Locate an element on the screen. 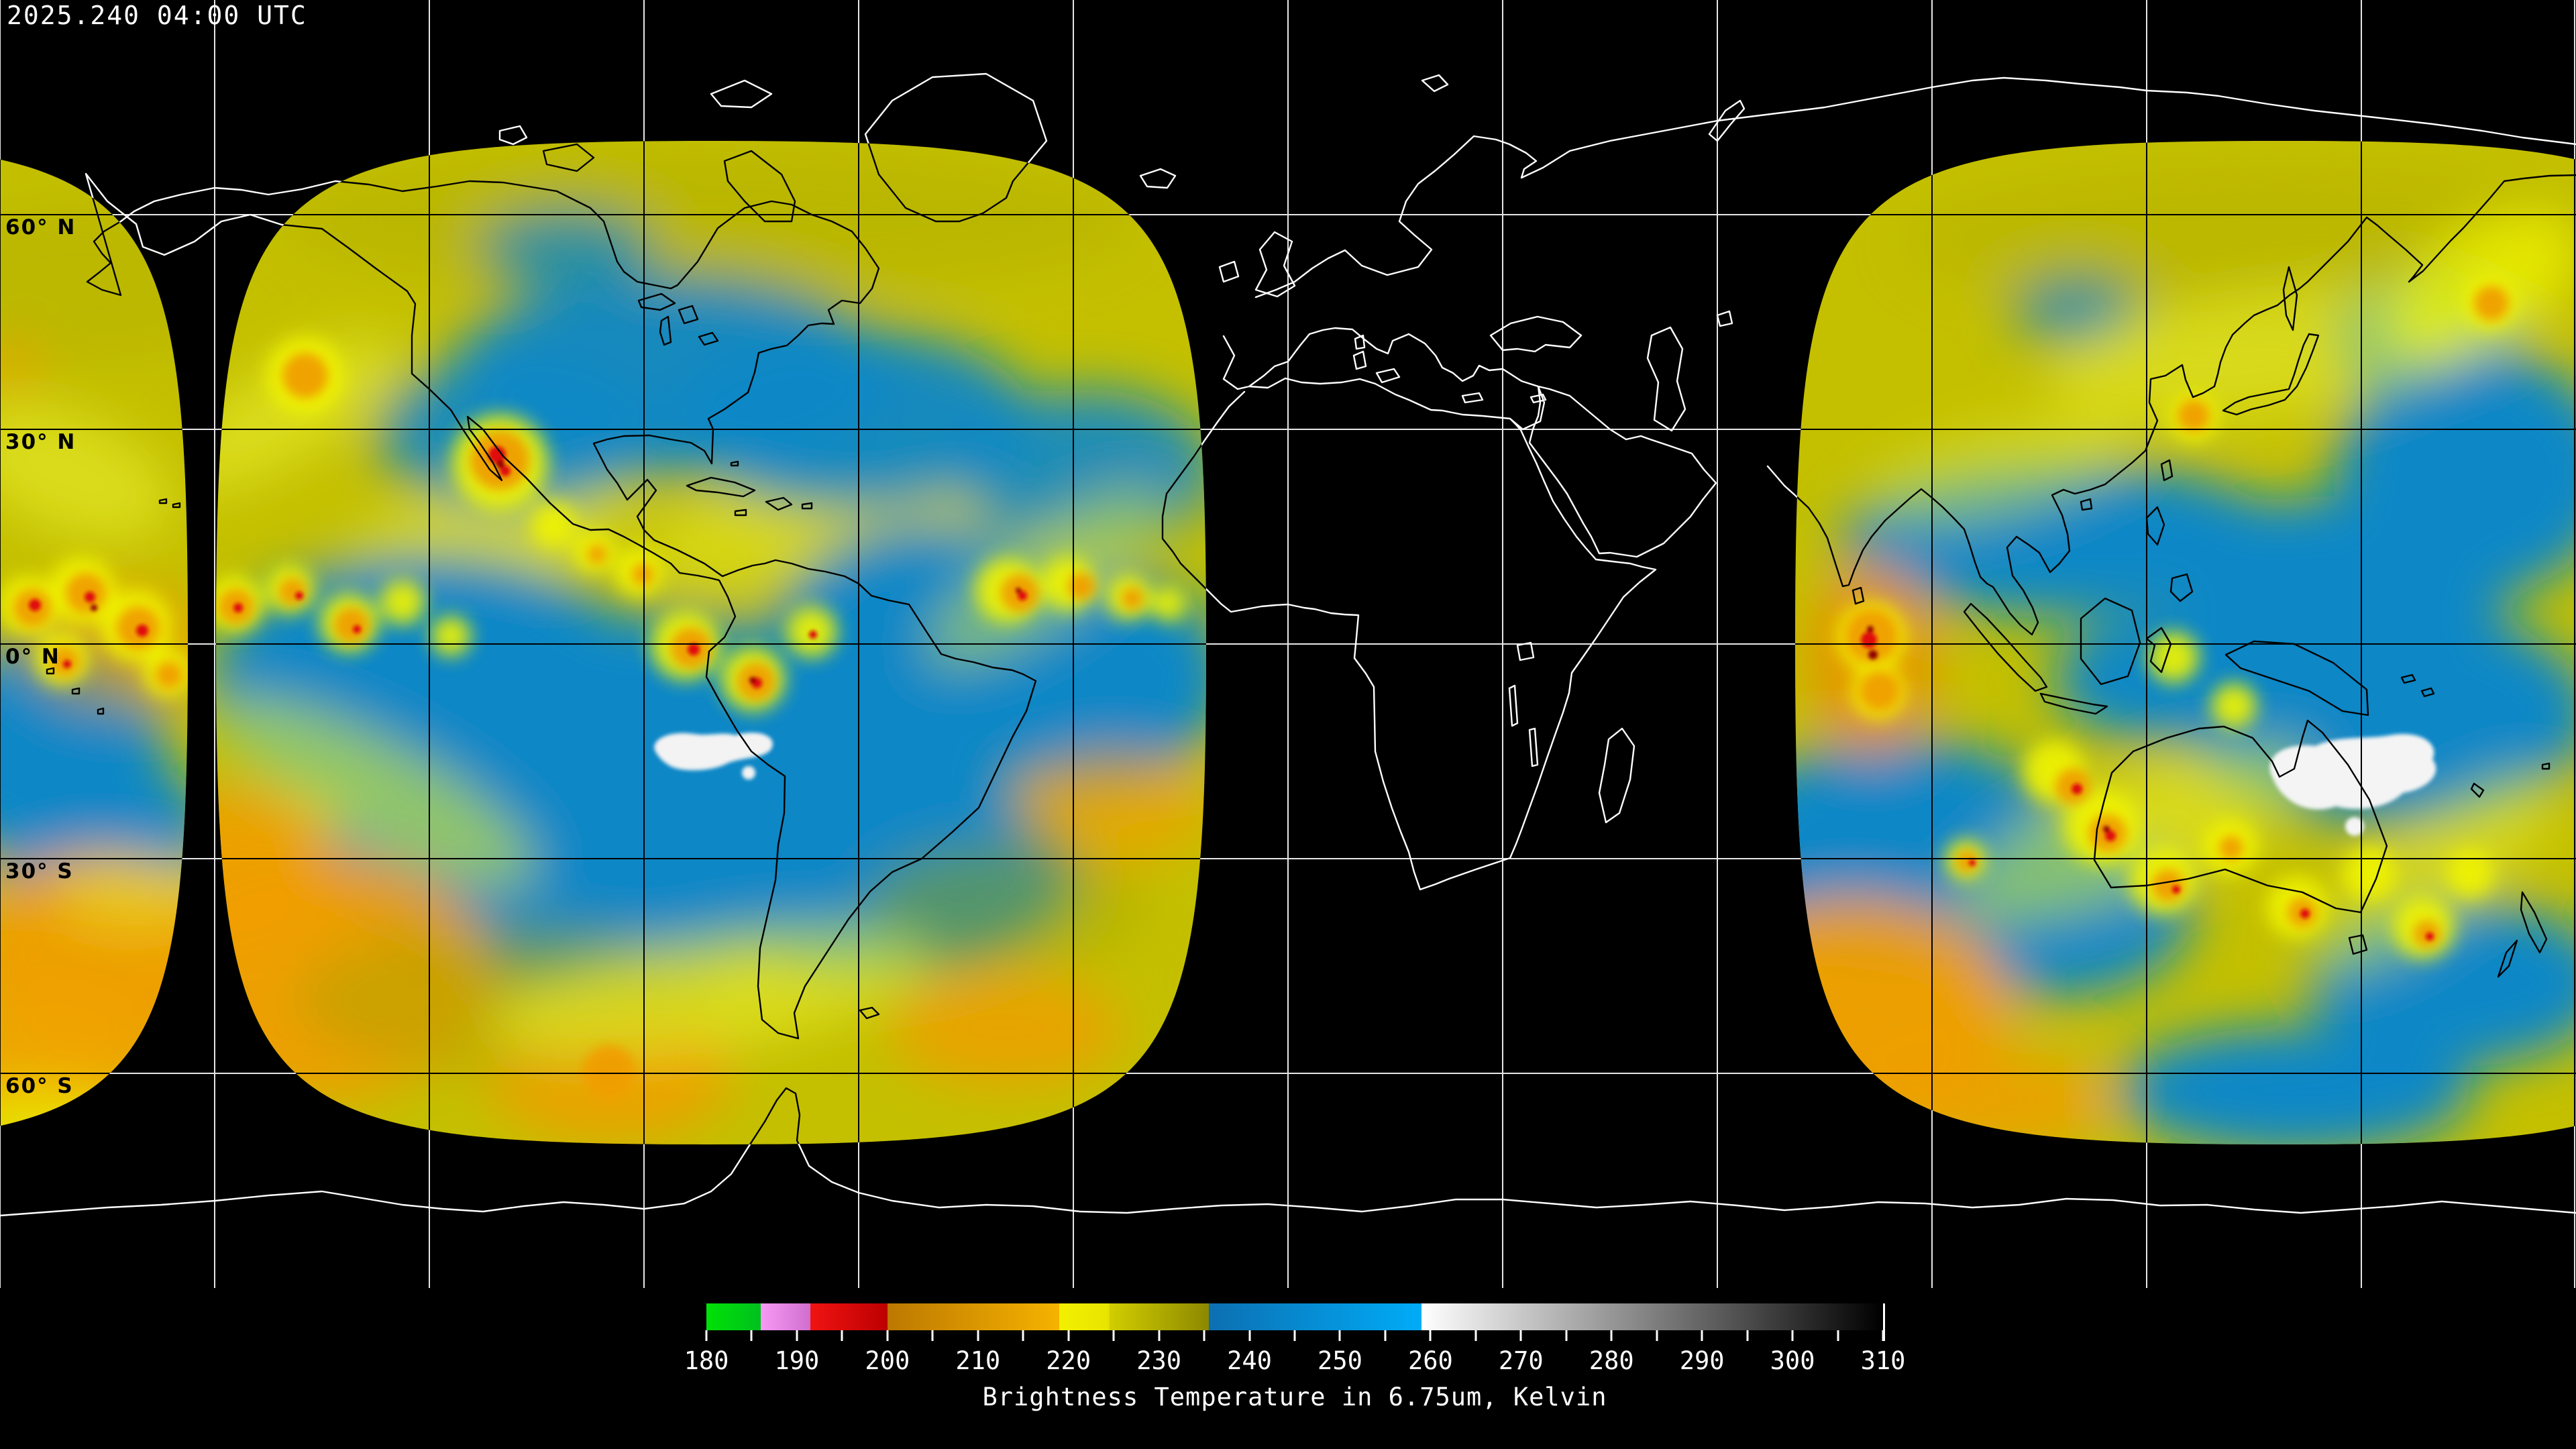 The image size is (2576, 1449). colorbar-tick-label: 200 is located at coordinates (887, 1360).